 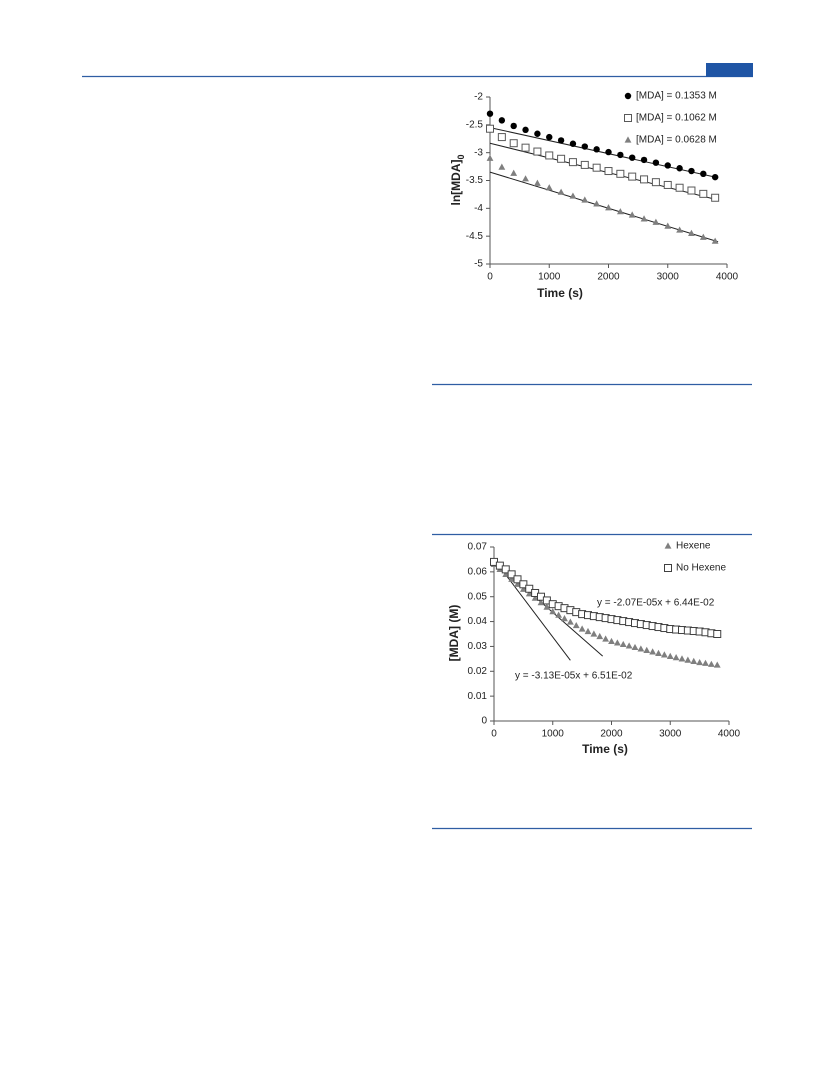 What do you see at coordinates (605, 749) in the screenshot?
I see `x-axis-title: Time (s)` at bounding box center [605, 749].